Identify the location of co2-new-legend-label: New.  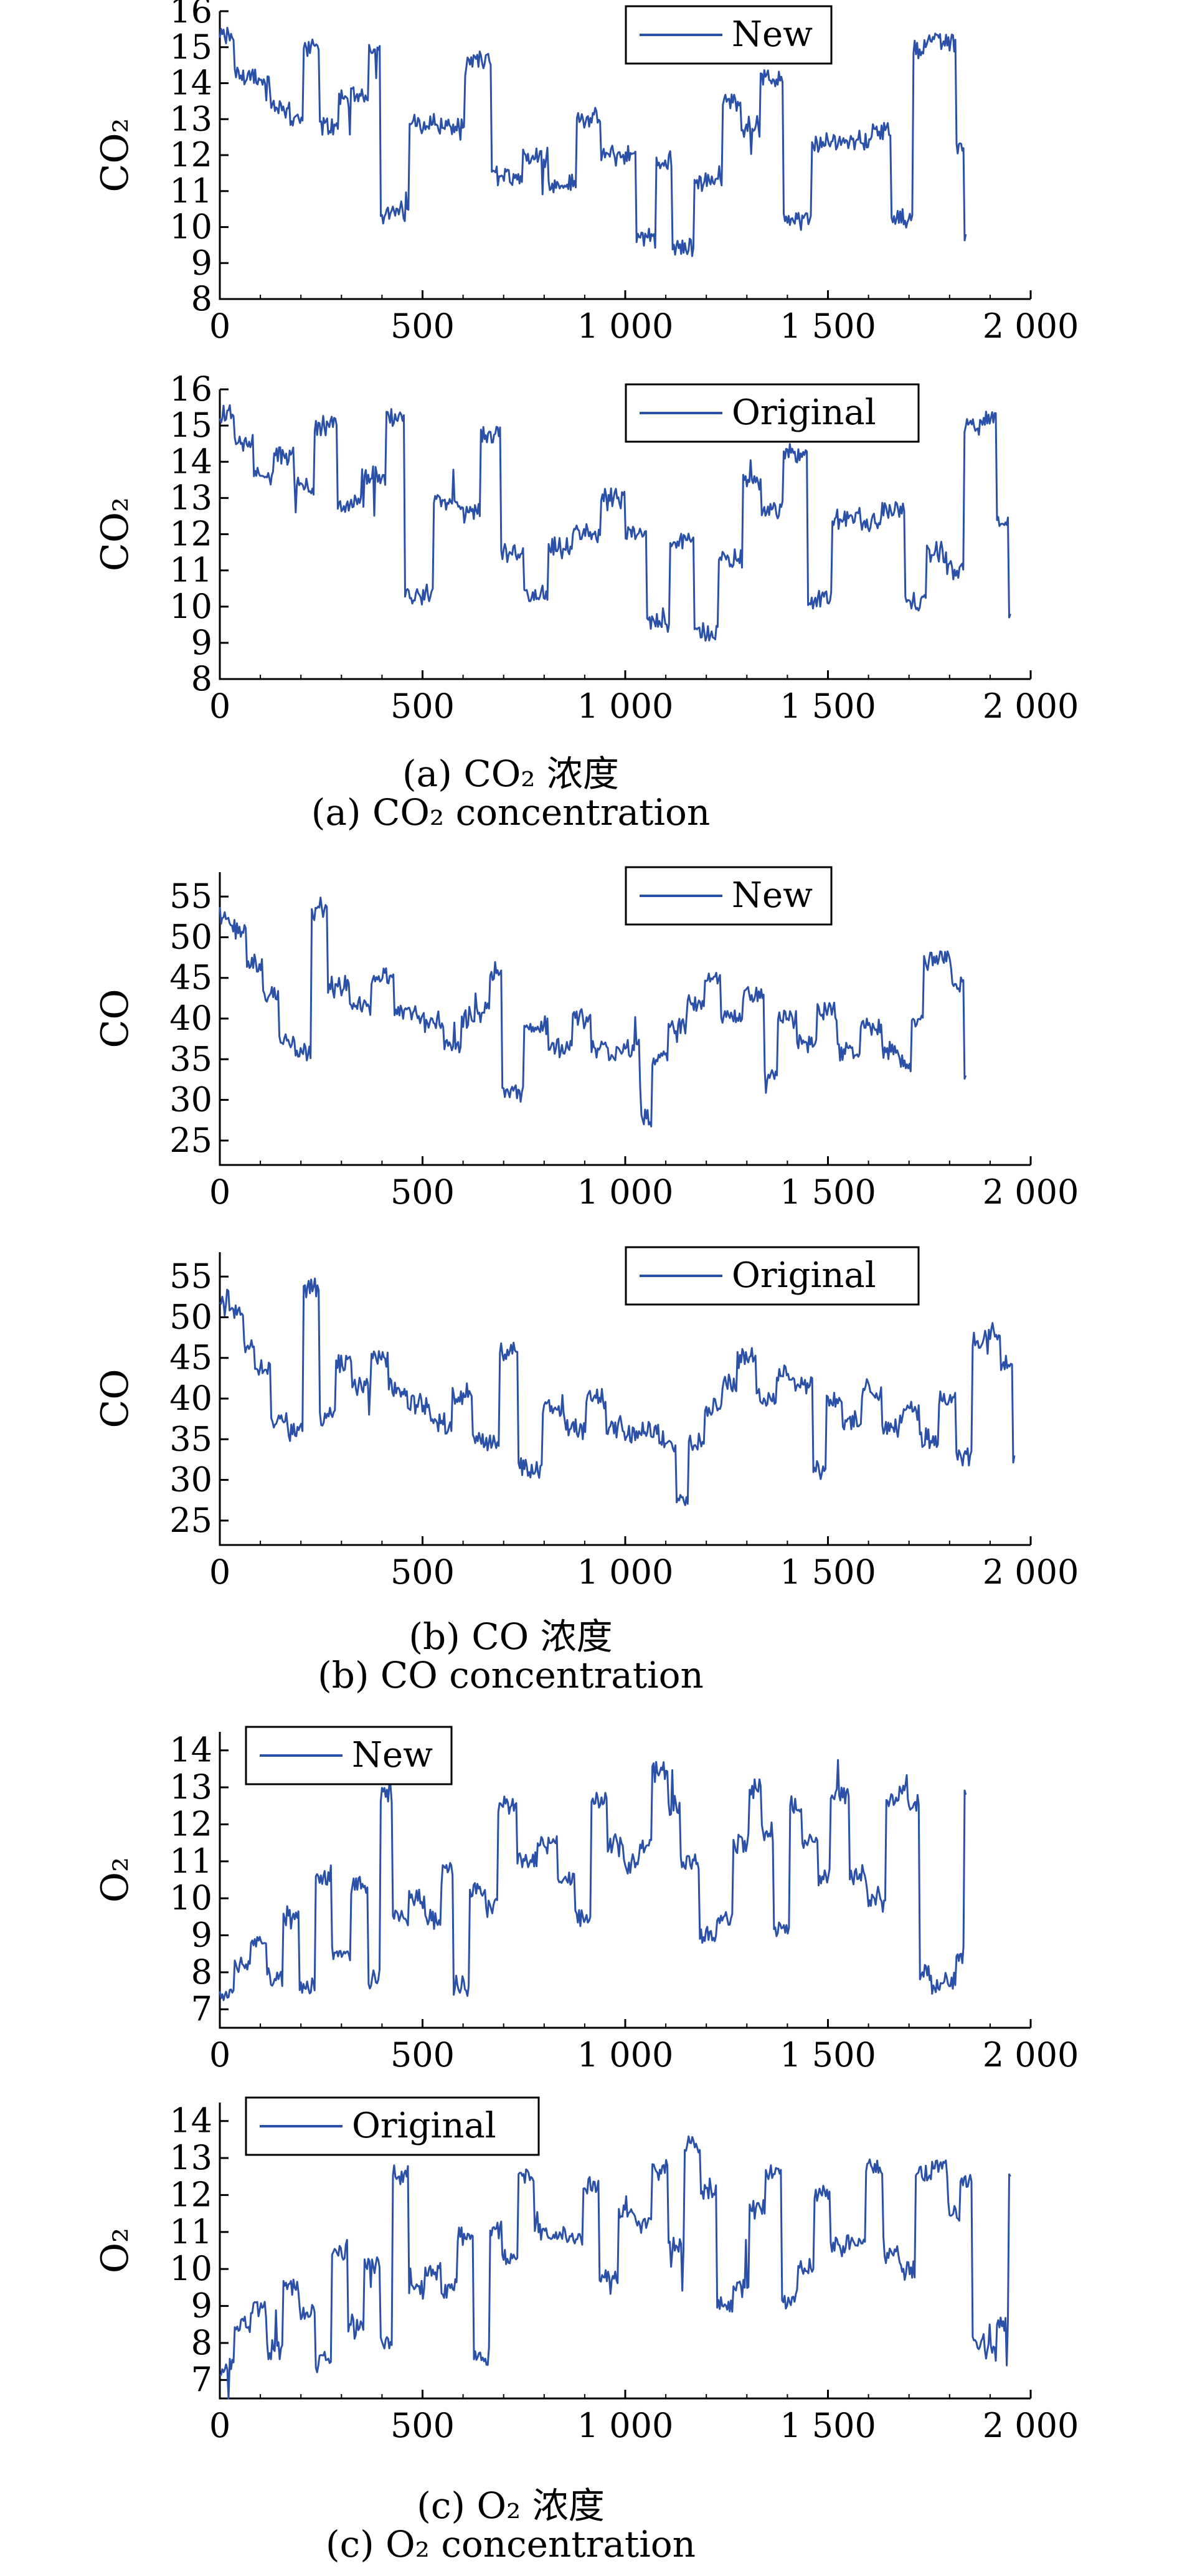
(772, 34).